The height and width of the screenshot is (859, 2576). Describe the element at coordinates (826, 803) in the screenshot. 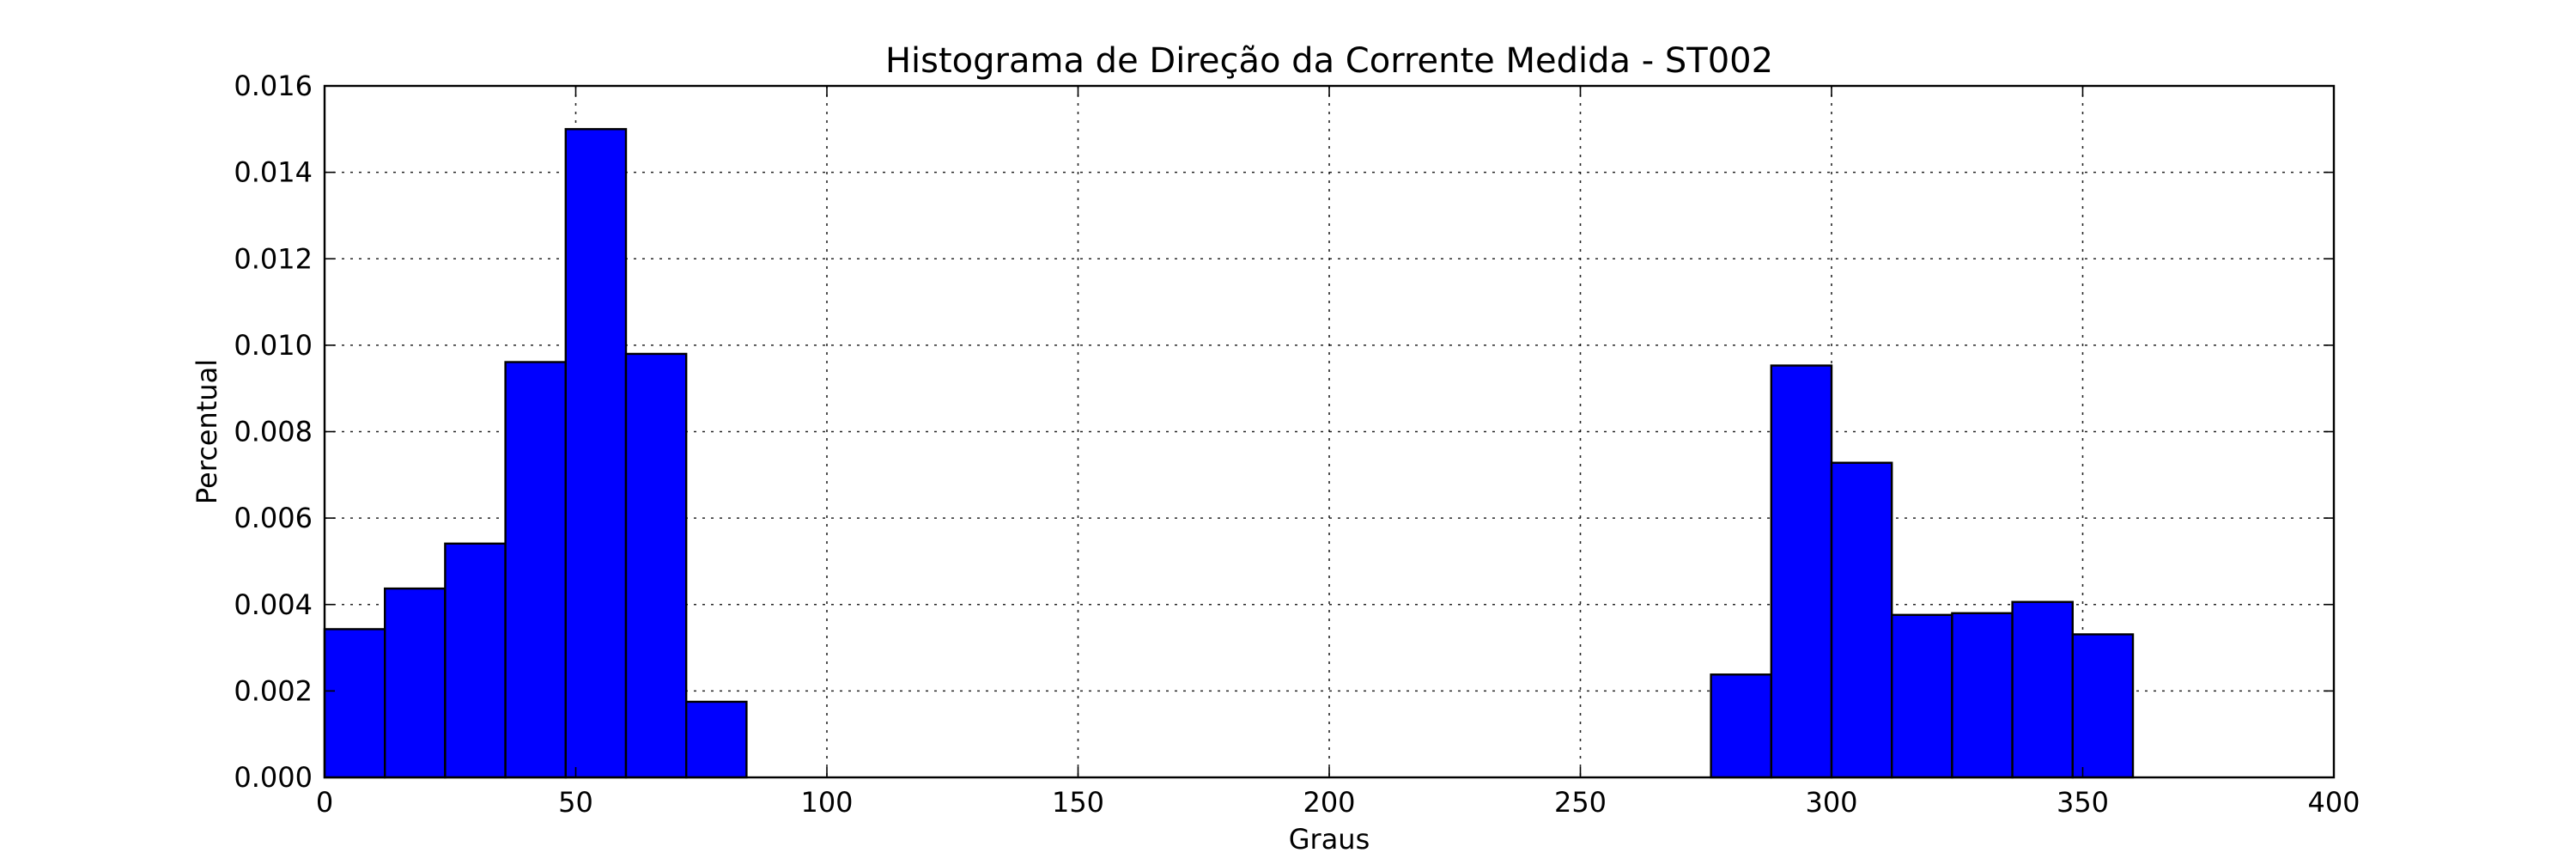

I see `x-tick-label: 100` at that location.